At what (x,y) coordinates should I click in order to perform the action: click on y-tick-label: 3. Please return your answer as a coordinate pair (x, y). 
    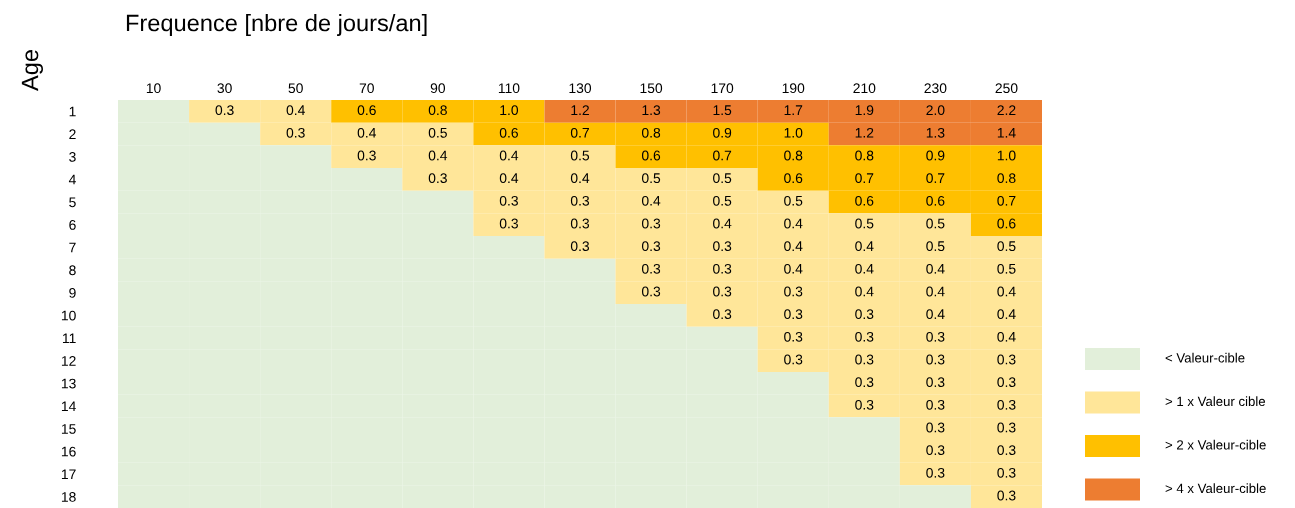
    Looking at the image, I should click on (72, 157).